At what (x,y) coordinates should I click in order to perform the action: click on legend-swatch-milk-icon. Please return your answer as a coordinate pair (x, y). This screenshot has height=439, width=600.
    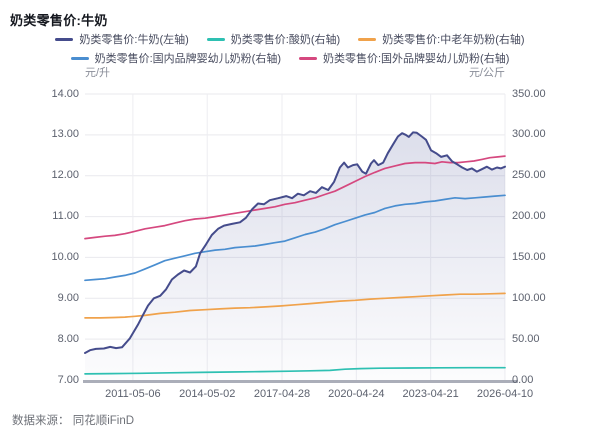
    Looking at the image, I should click on (64, 39).